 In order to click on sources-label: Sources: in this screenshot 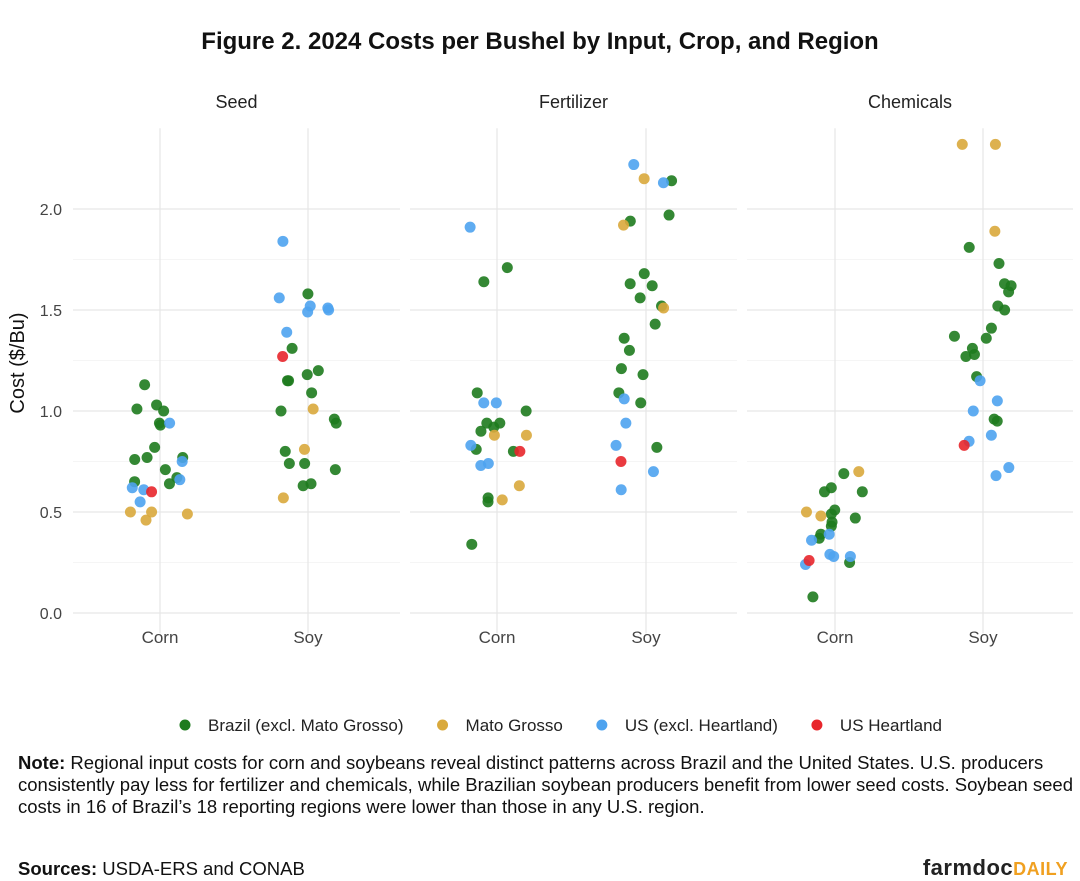, I will do `click(58, 868)`.